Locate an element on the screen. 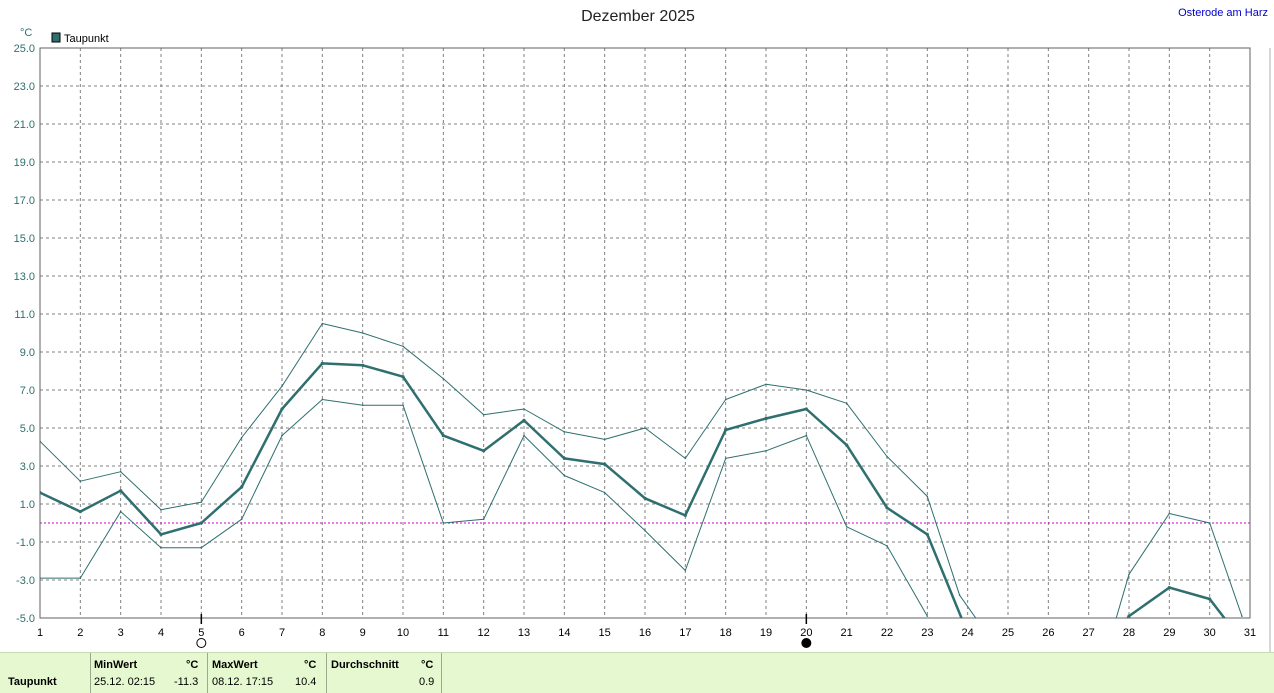 This screenshot has height=693, width=1274. x-tick-label: 3 is located at coordinates (121, 633).